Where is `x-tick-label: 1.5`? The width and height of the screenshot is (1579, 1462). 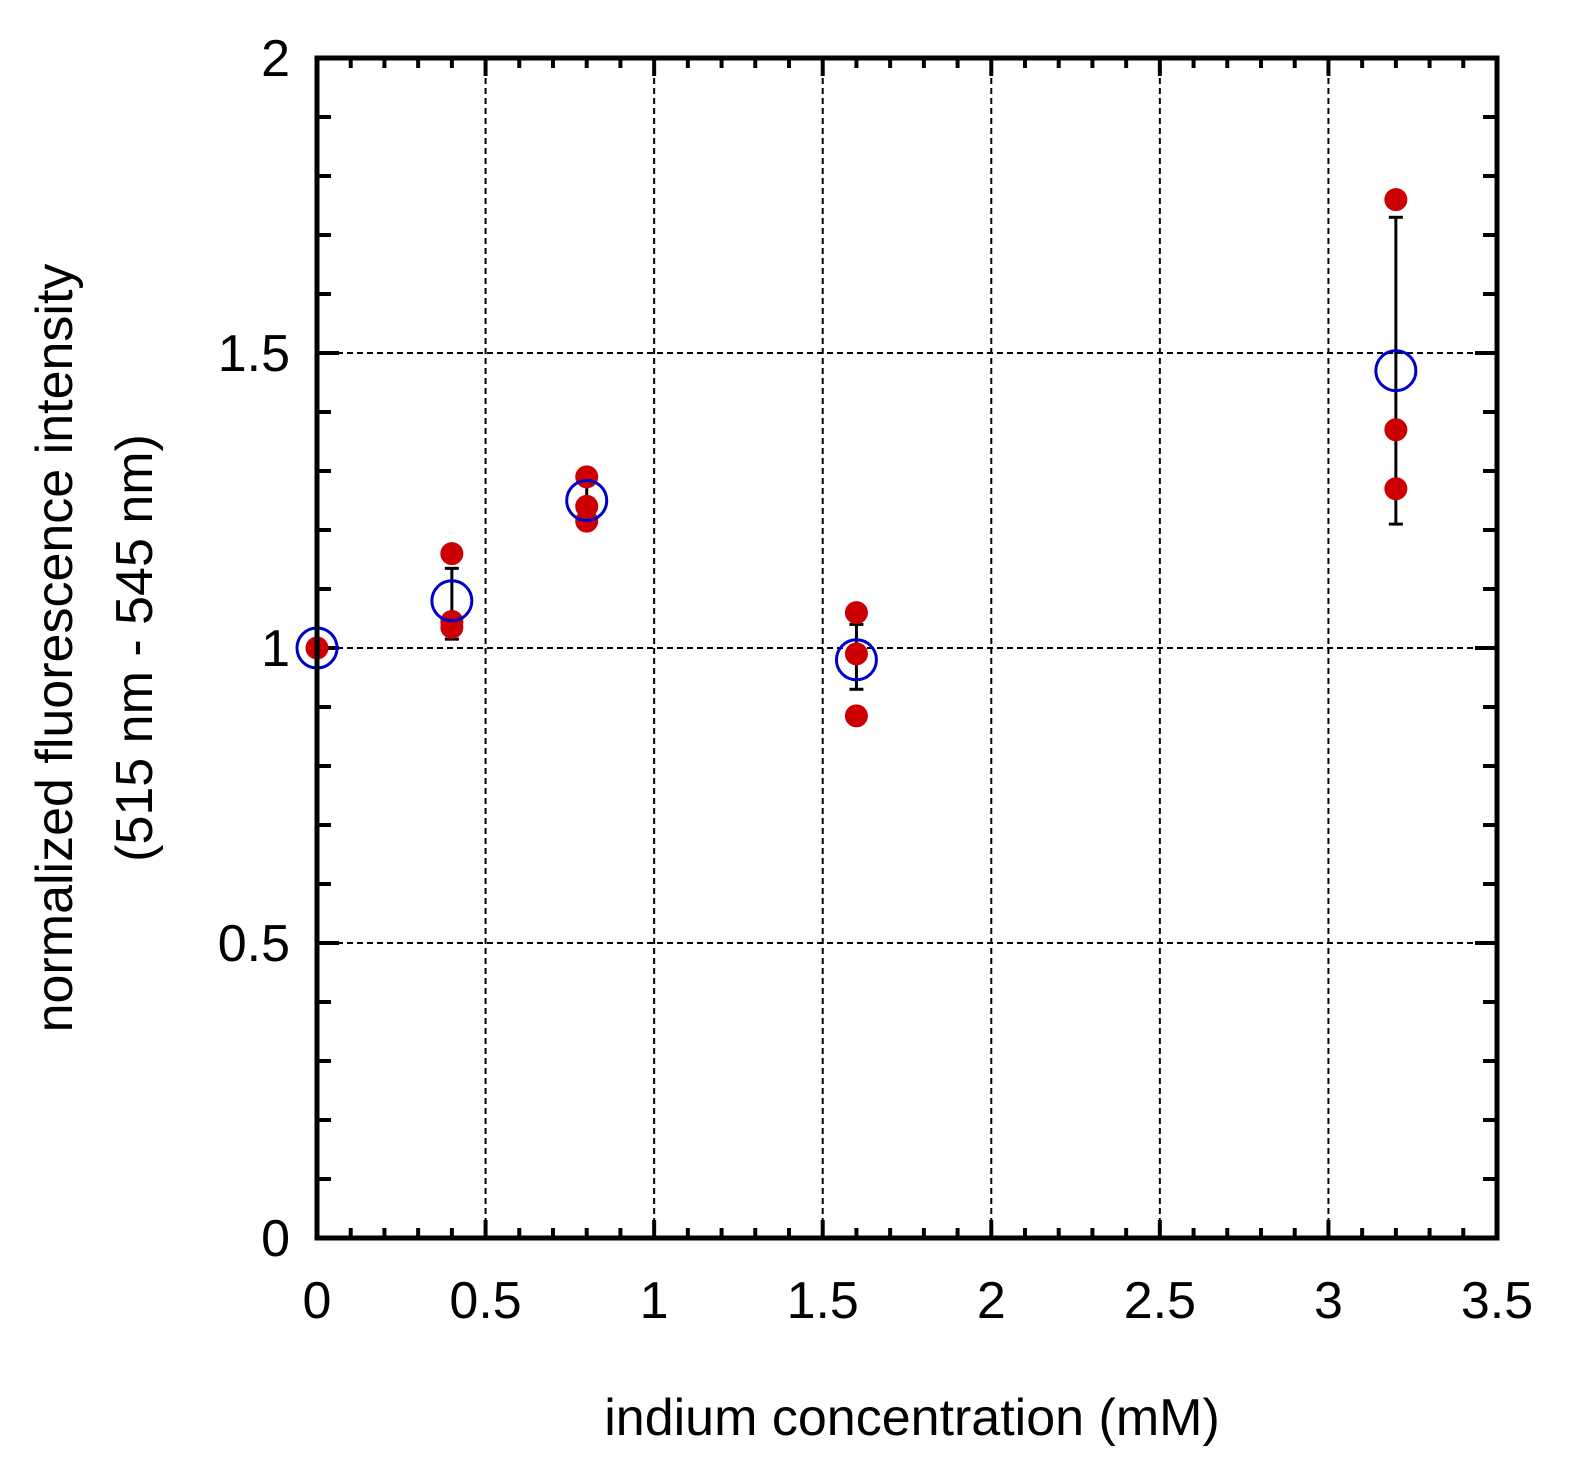
x-tick-label: 1.5 is located at coordinates (823, 1301).